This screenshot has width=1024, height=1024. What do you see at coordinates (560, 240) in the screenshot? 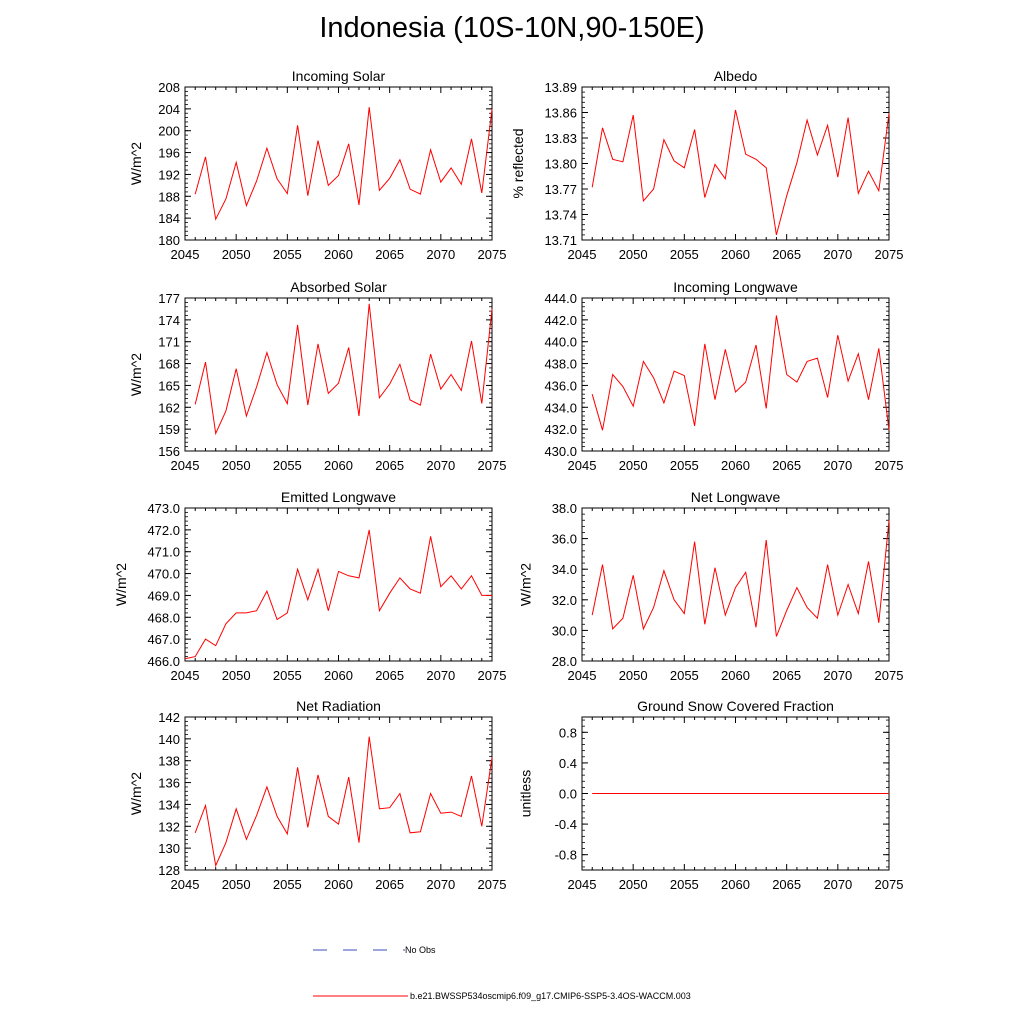
I see `y-tick-label: 13.71` at bounding box center [560, 240].